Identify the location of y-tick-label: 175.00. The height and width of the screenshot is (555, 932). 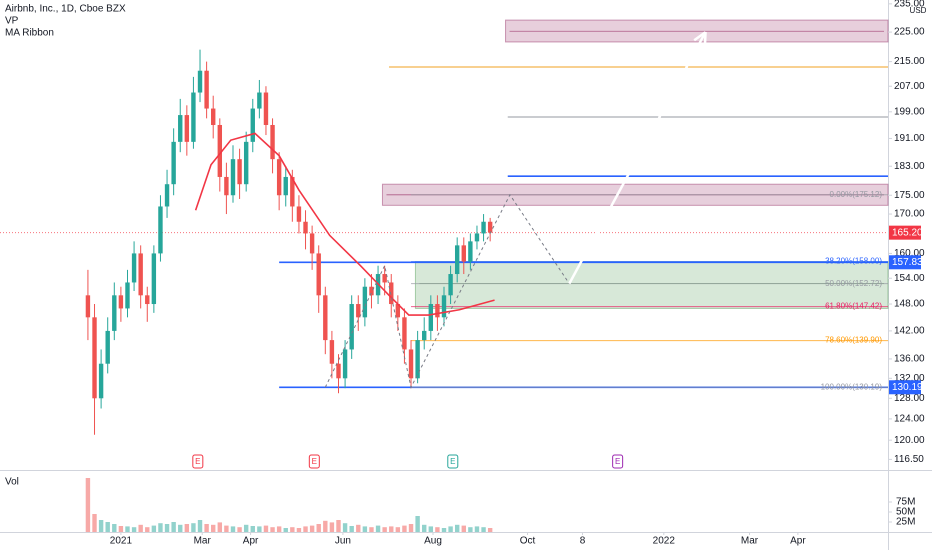
(909, 195).